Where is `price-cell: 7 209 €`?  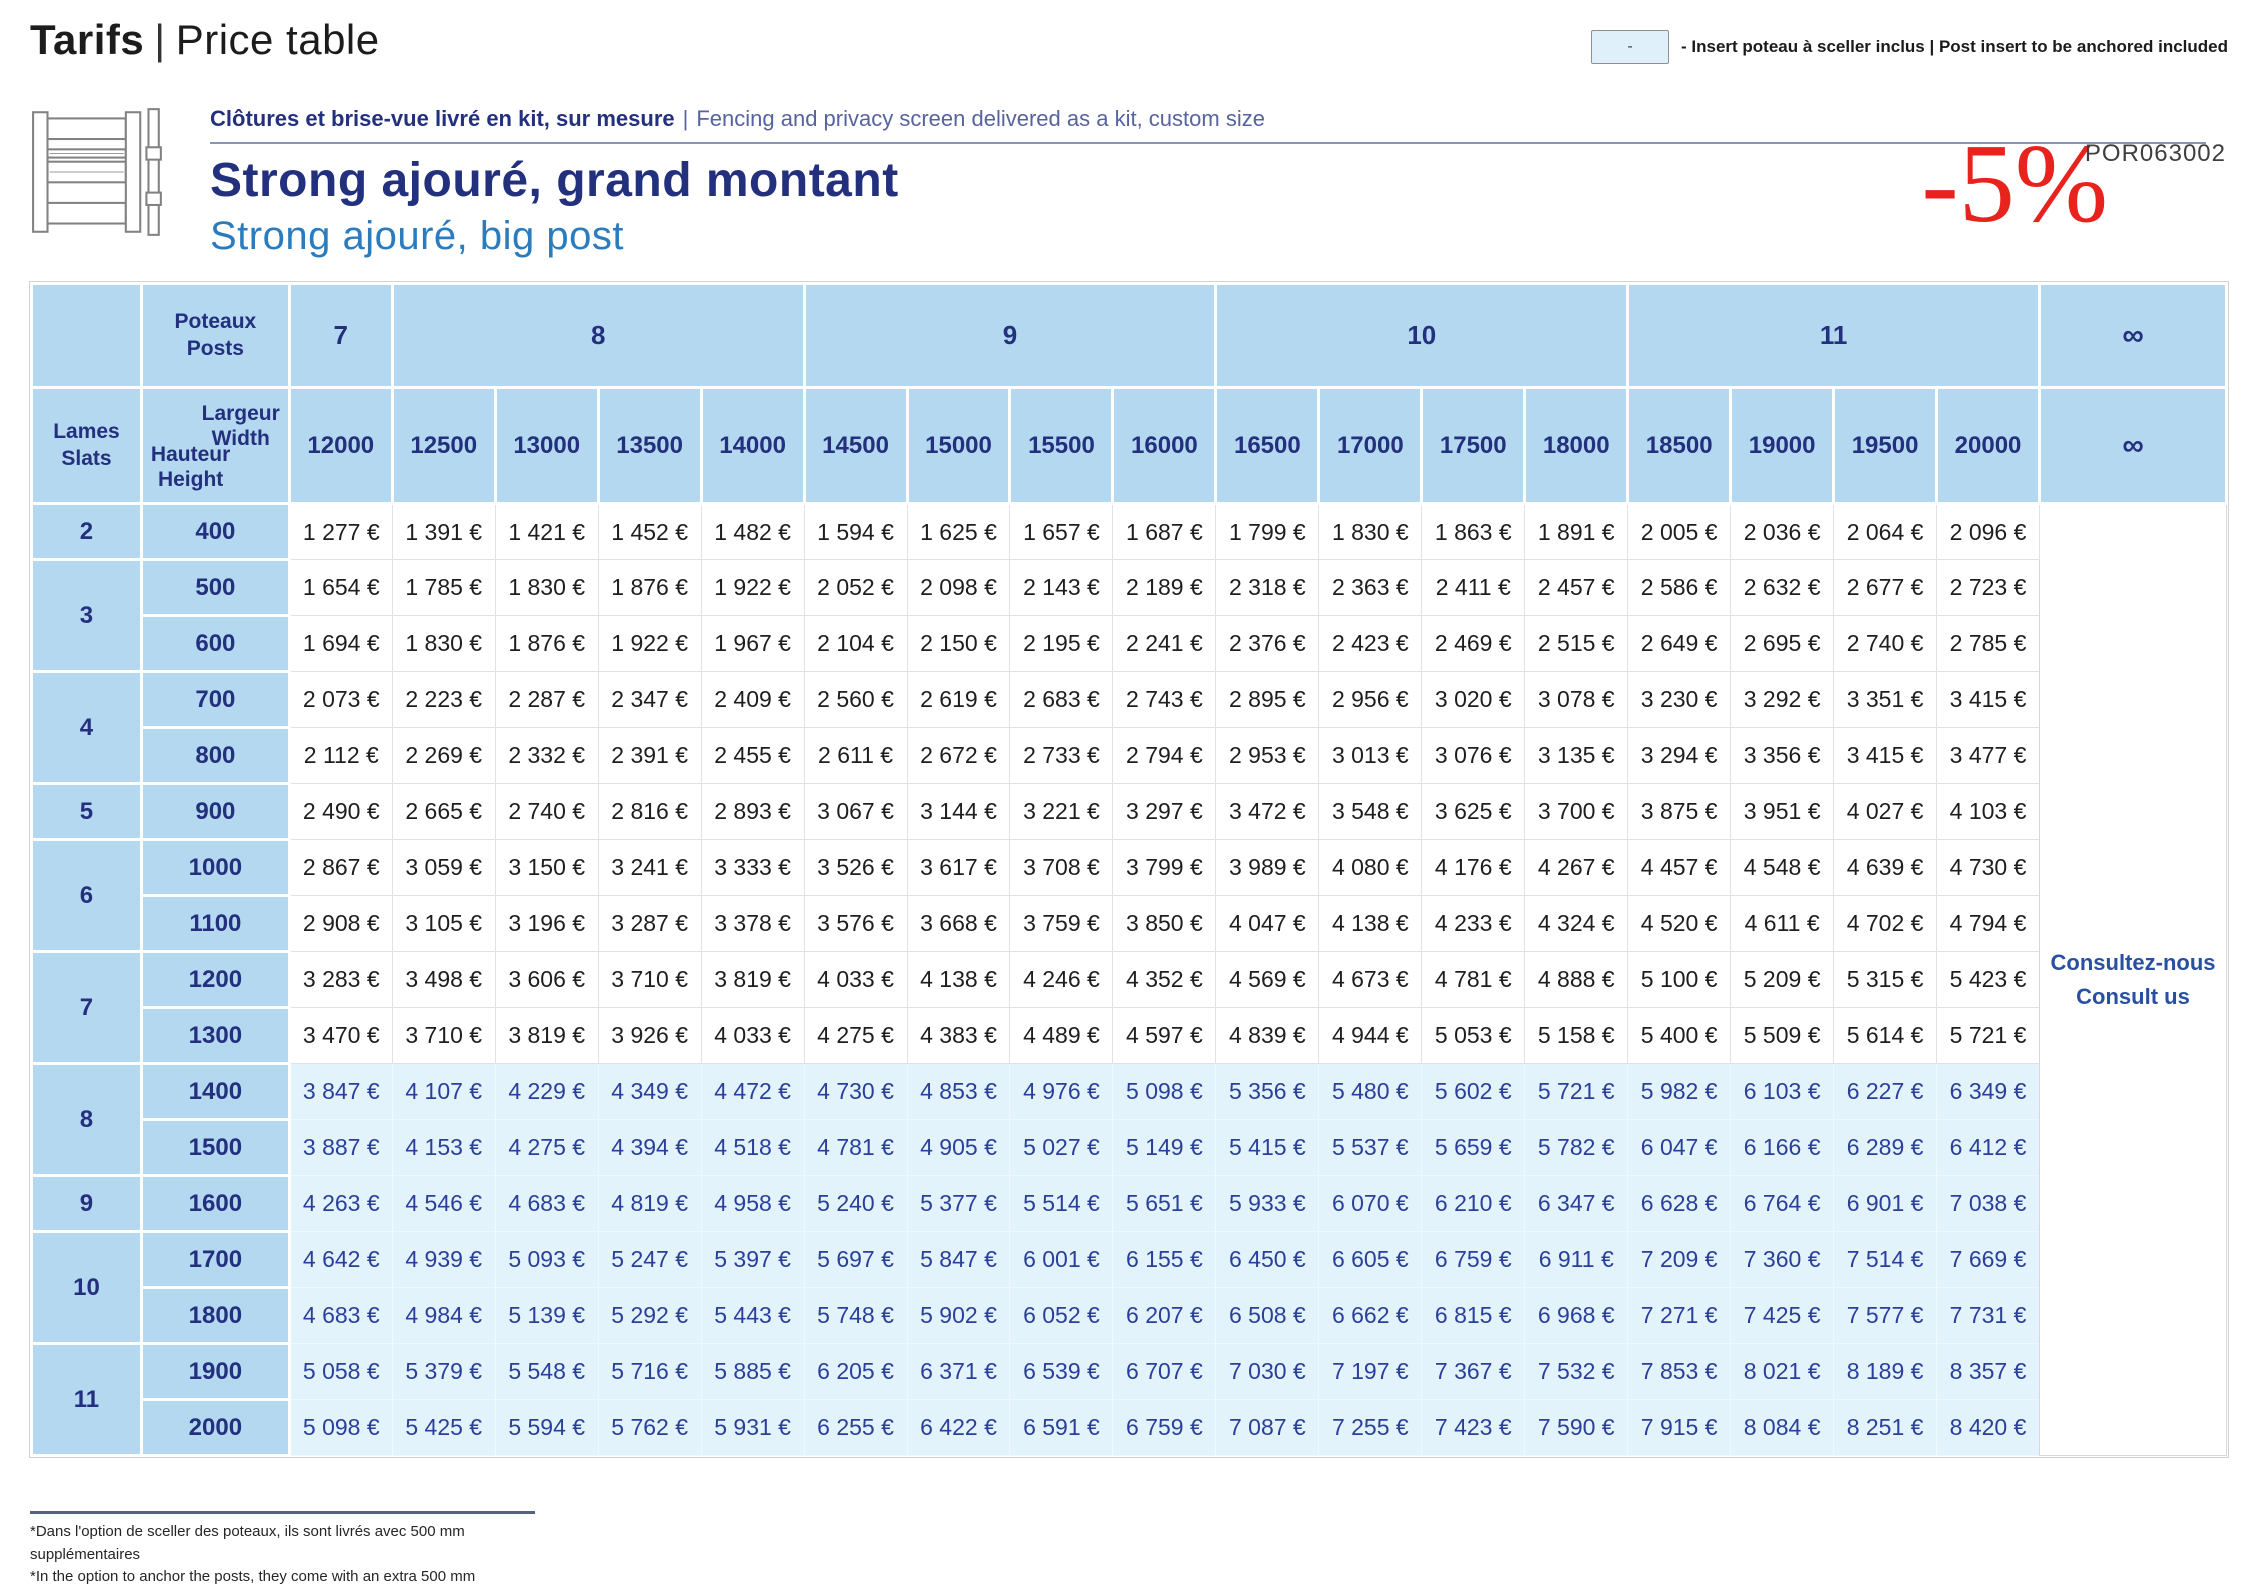 price-cell: 7 209 € is located at coordinates (1679, 1259).